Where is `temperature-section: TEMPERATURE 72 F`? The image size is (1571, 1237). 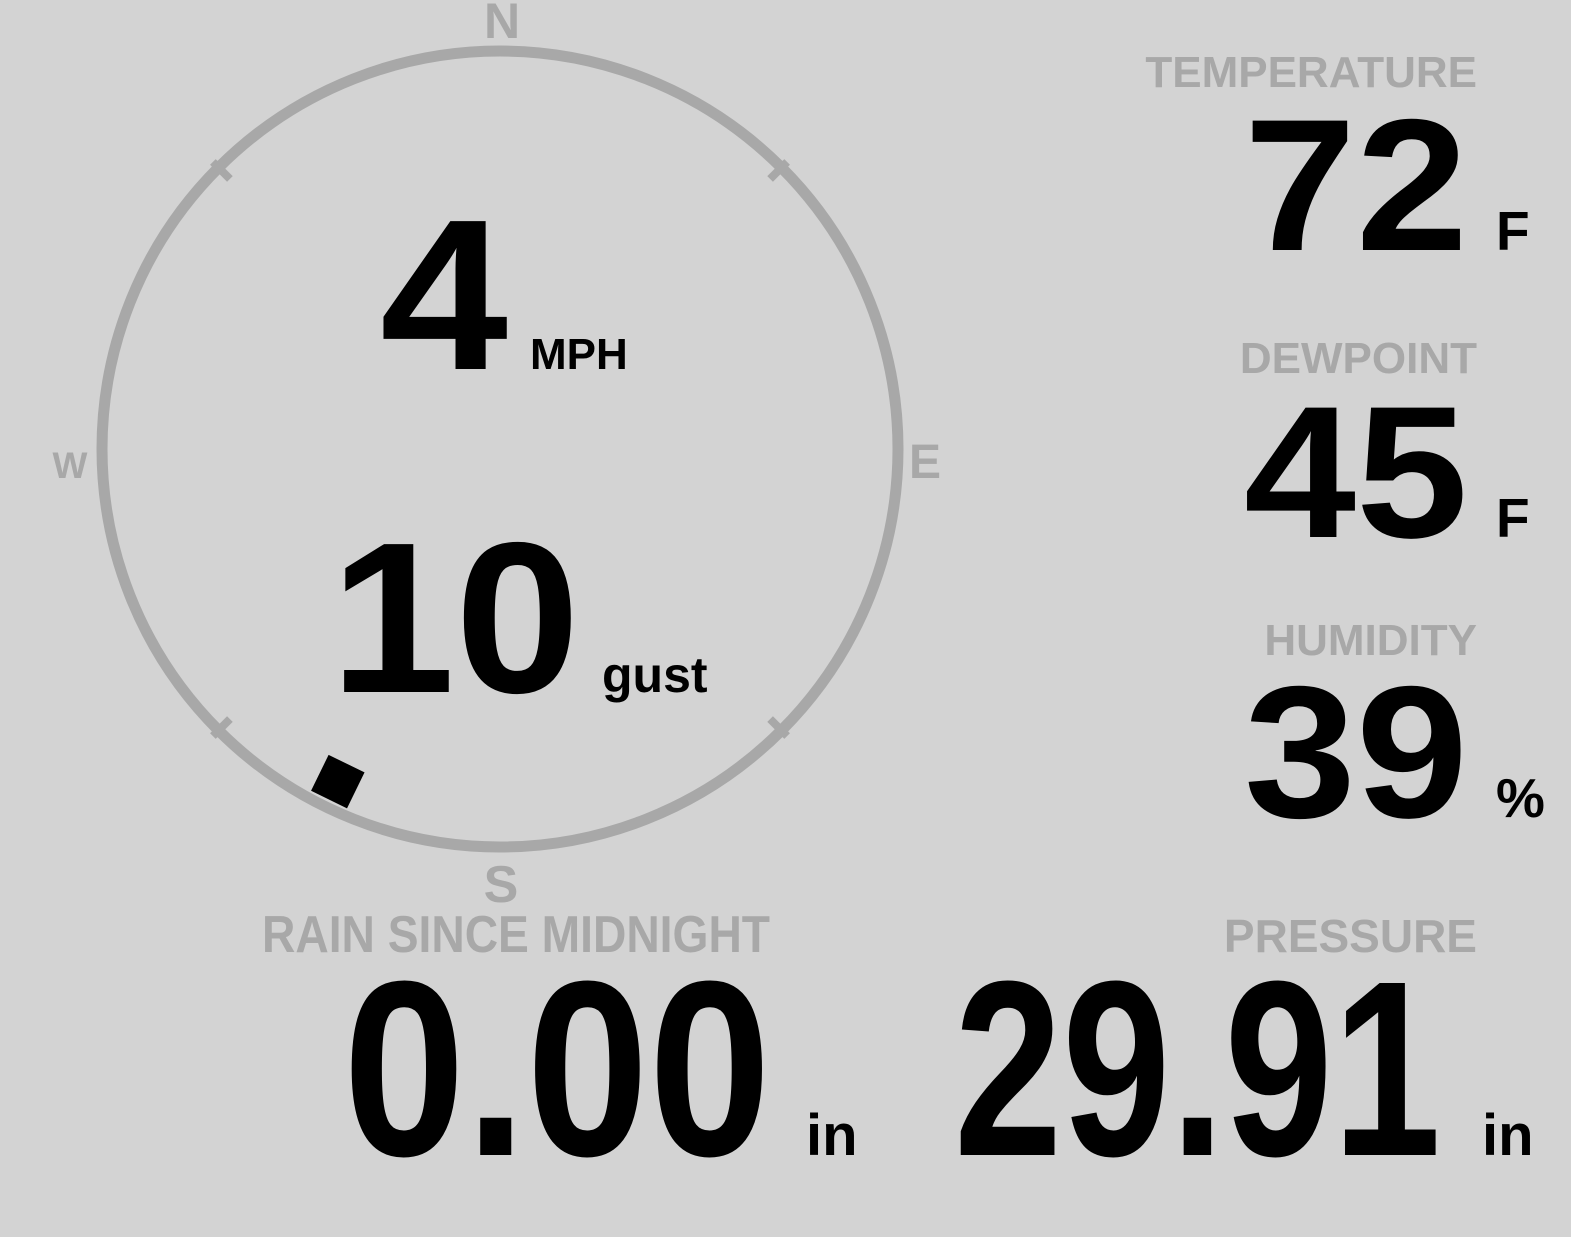
temperature-section: TEMPERATURE 72 F is located at coordinates (1337, 169).